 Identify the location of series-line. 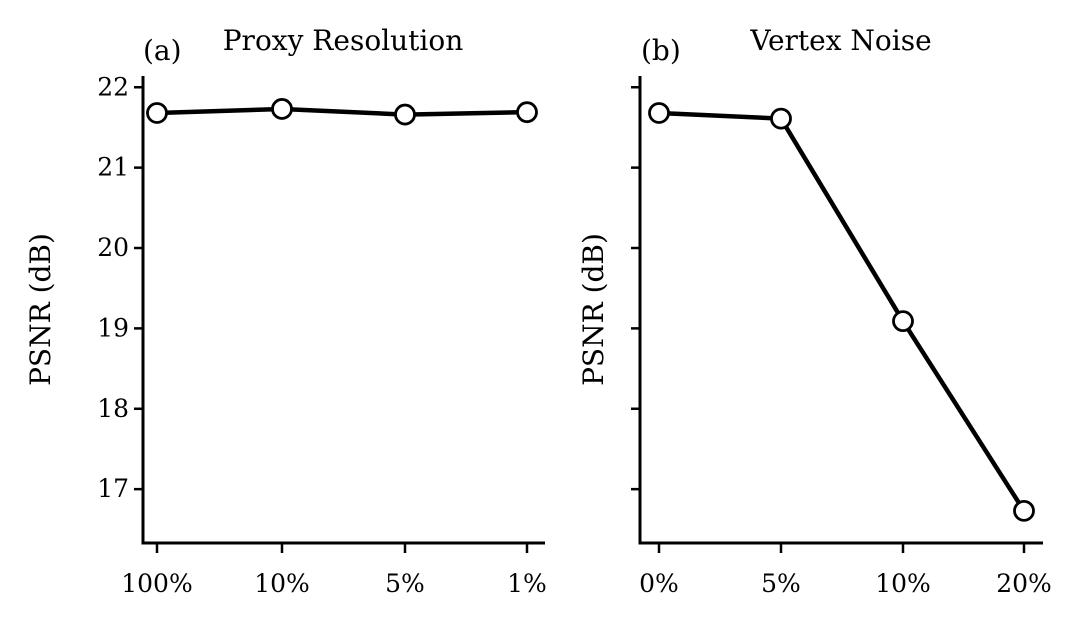
(342, 111).